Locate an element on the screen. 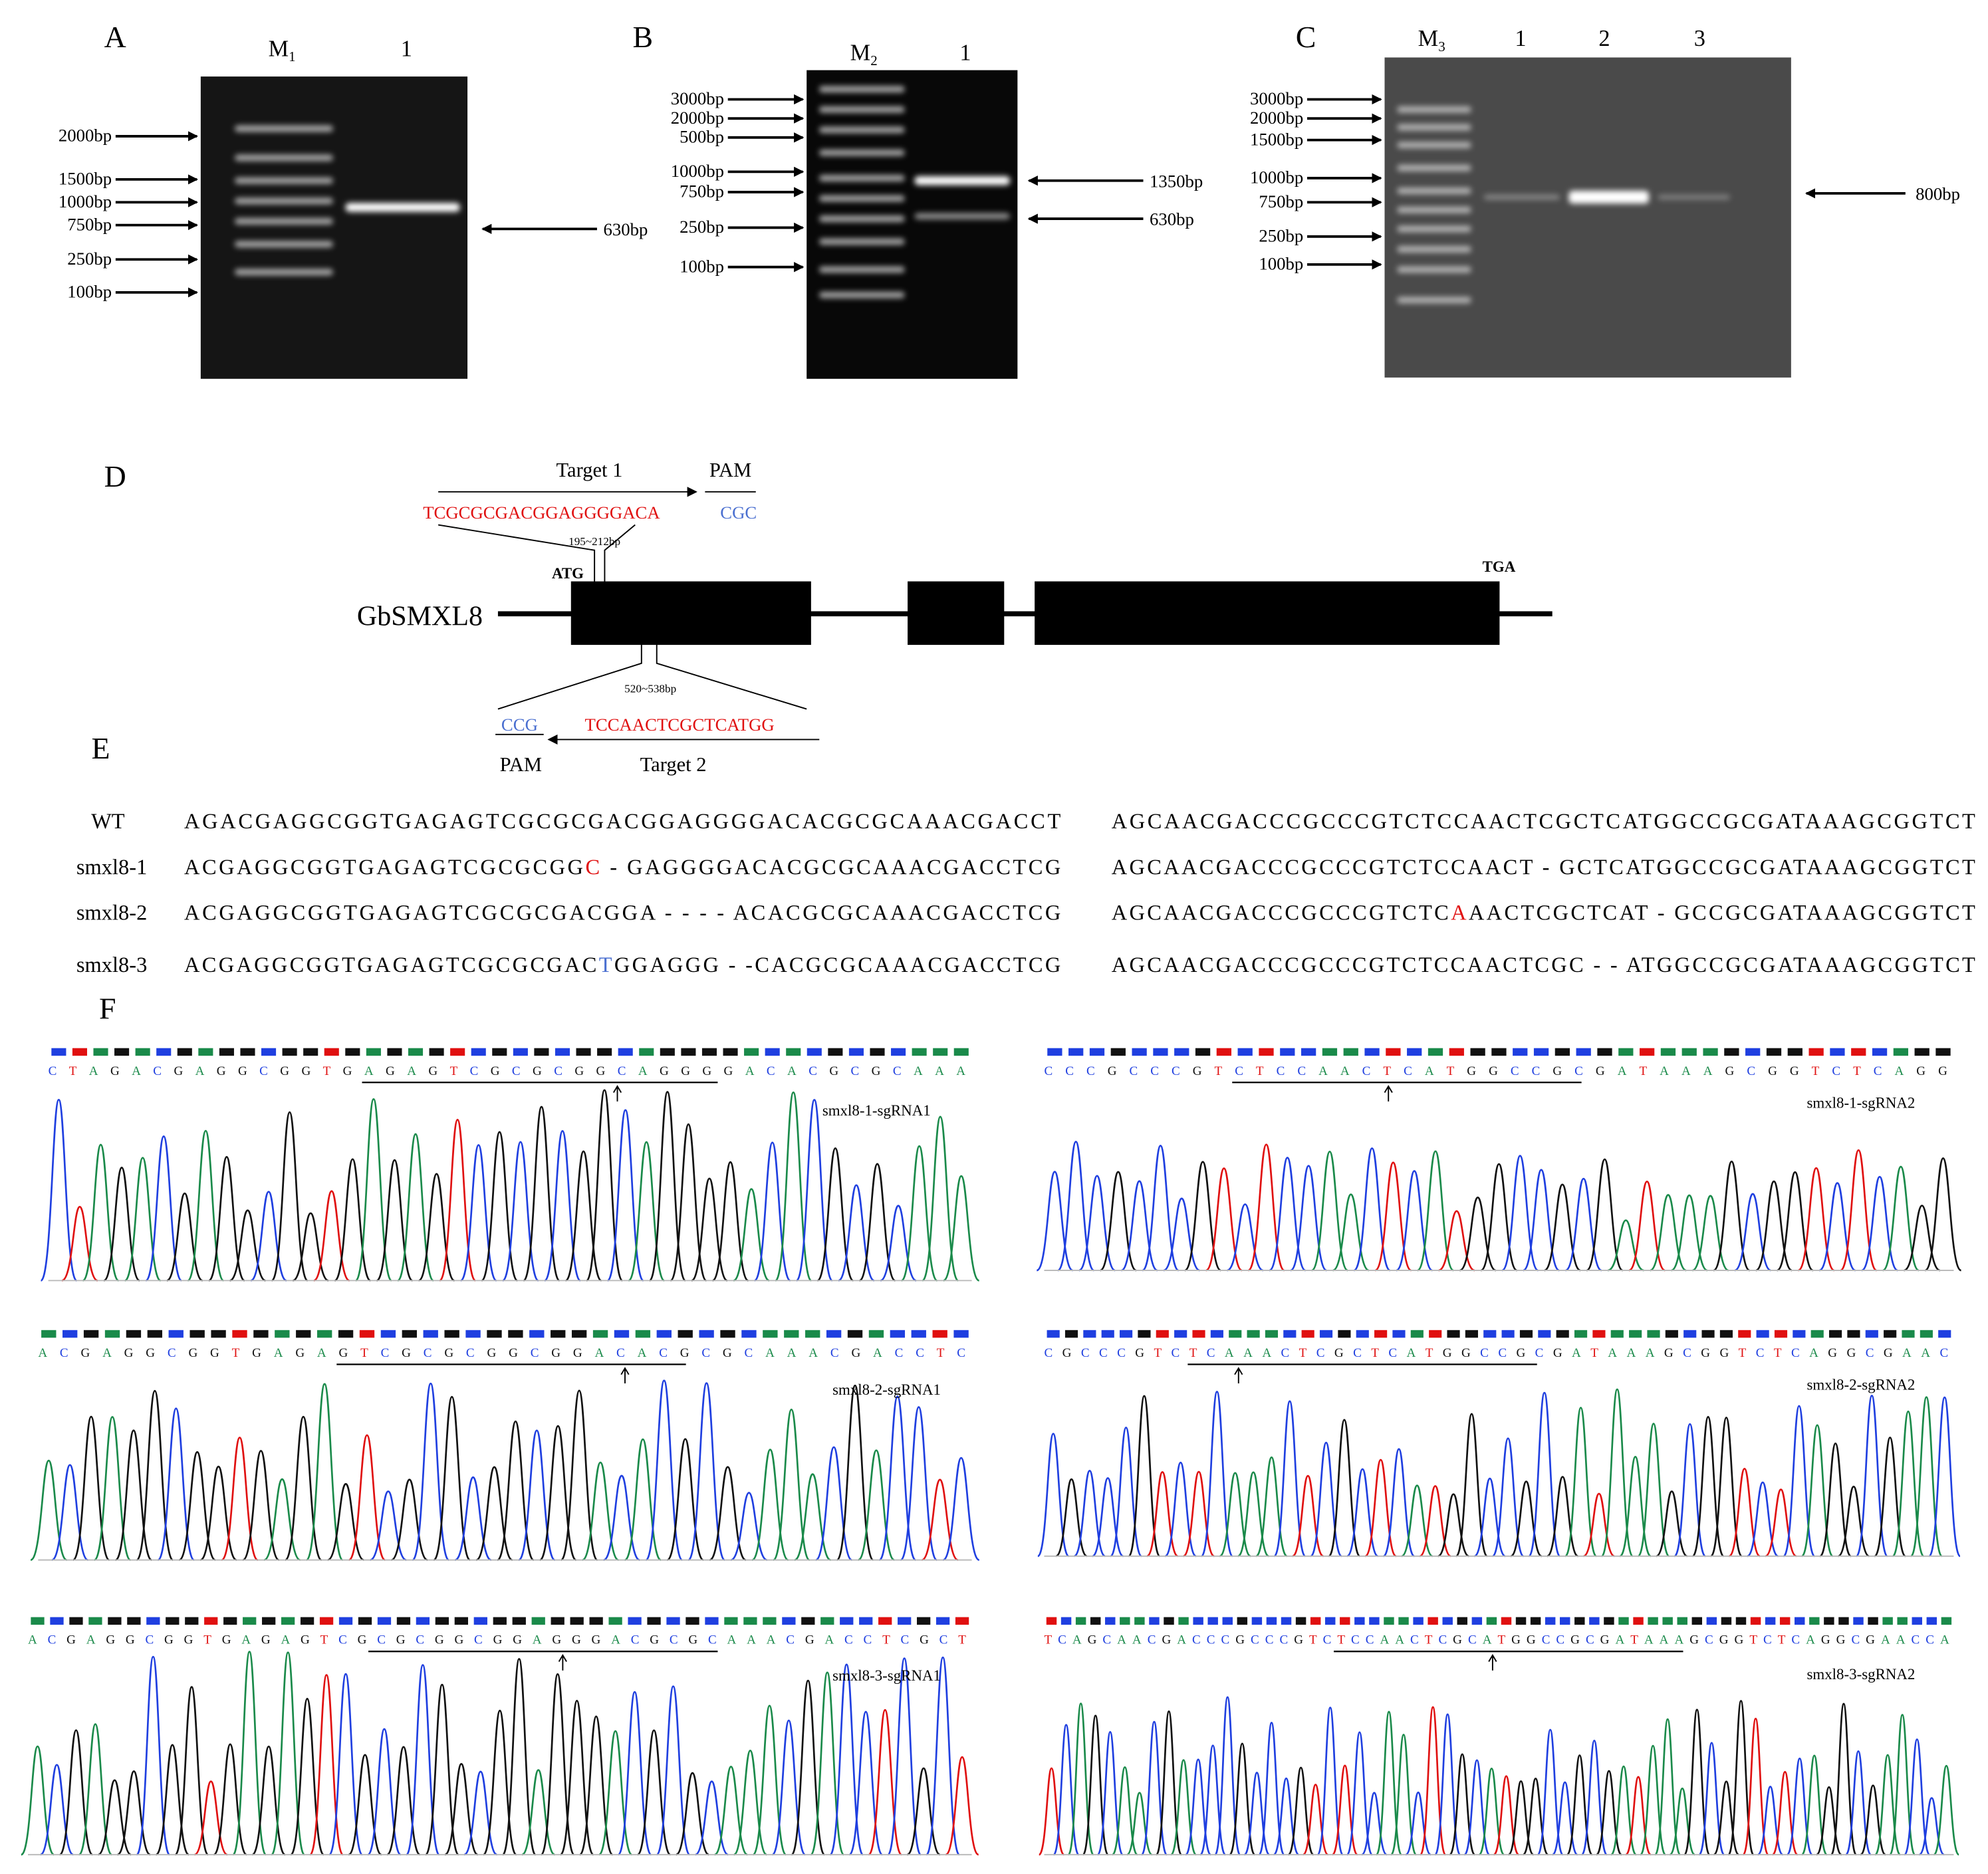 Image resolution: width=1988 pixels, height=1874 pixels. ladder-label: 1500bp is located at coordinates (1276, 139).